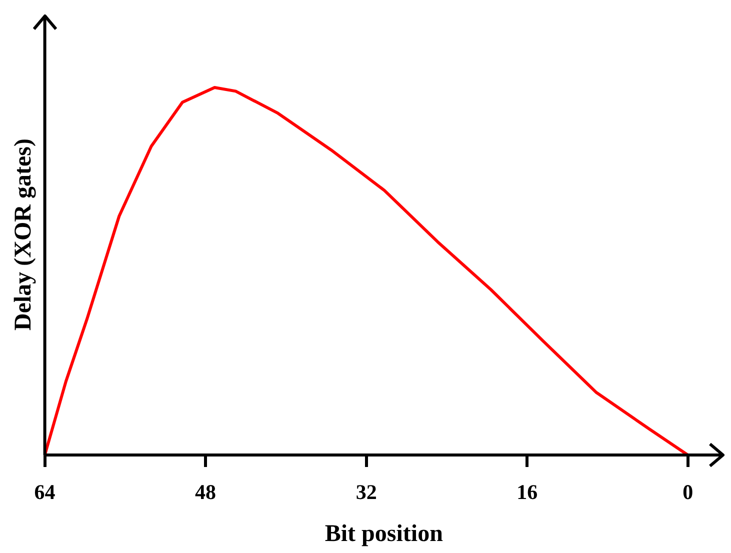  What do you see at coordinates (23, 234) in the screenshot?
I see `y-axis-title: Delay (XOR gates)` at bounding box center [23, 234].